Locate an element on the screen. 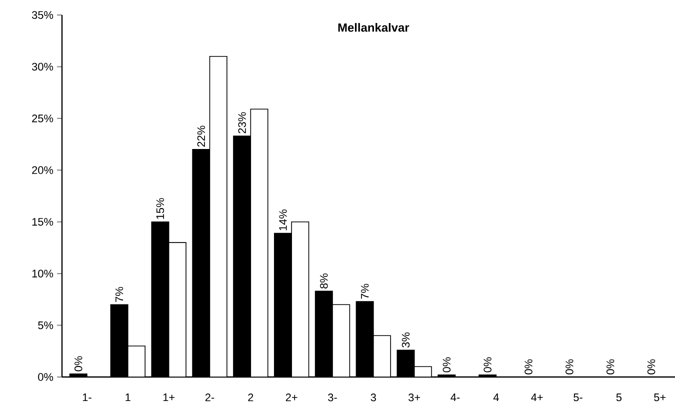  y-tick-label: 10% is located at coordinates (43, 274).